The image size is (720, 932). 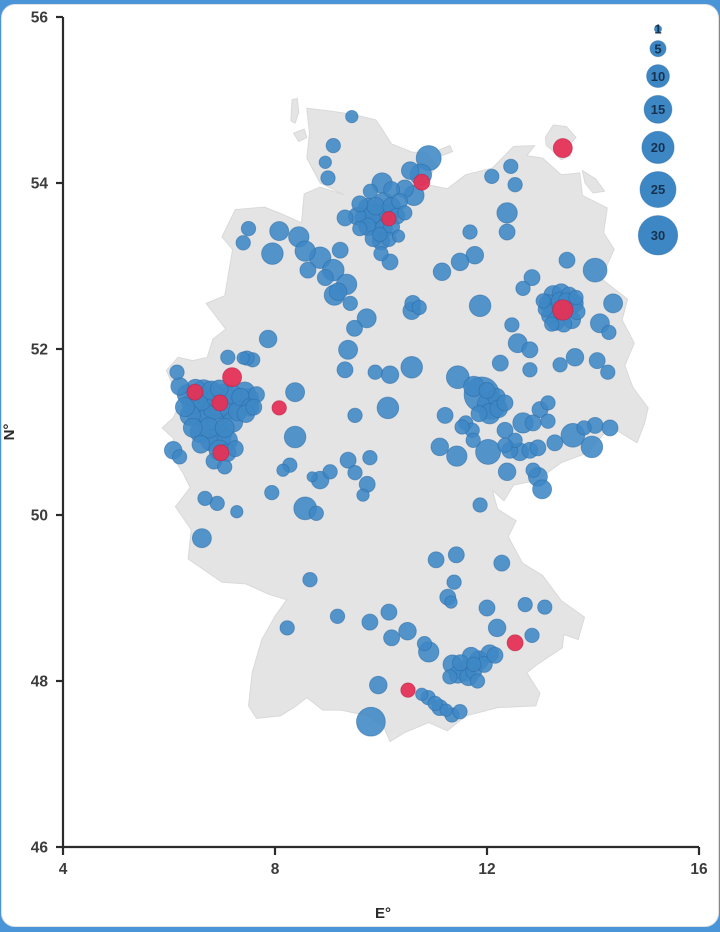 What do you see at coordinates (40, 682) in the screenshot?
I see `y-tick-label: 48` at bounding box center [40, 682].